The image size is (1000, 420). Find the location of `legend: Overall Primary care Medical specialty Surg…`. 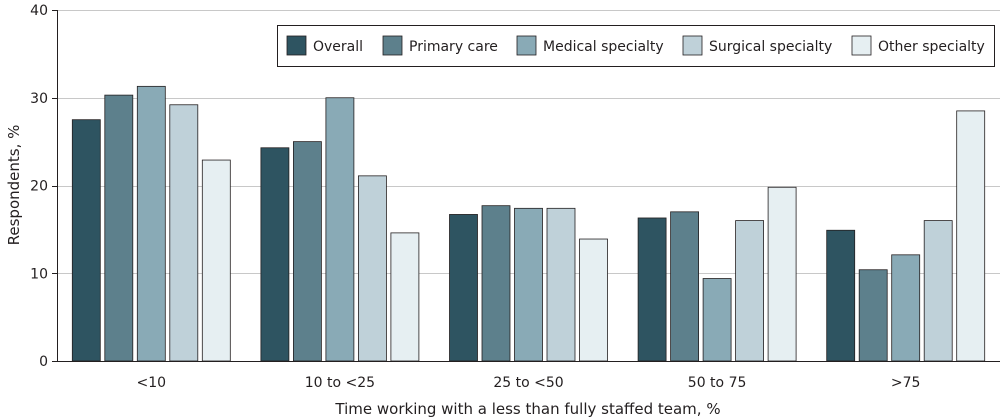

legend: Overall Primary care Medical specialty Surg… is located at coordinates (636, 46).